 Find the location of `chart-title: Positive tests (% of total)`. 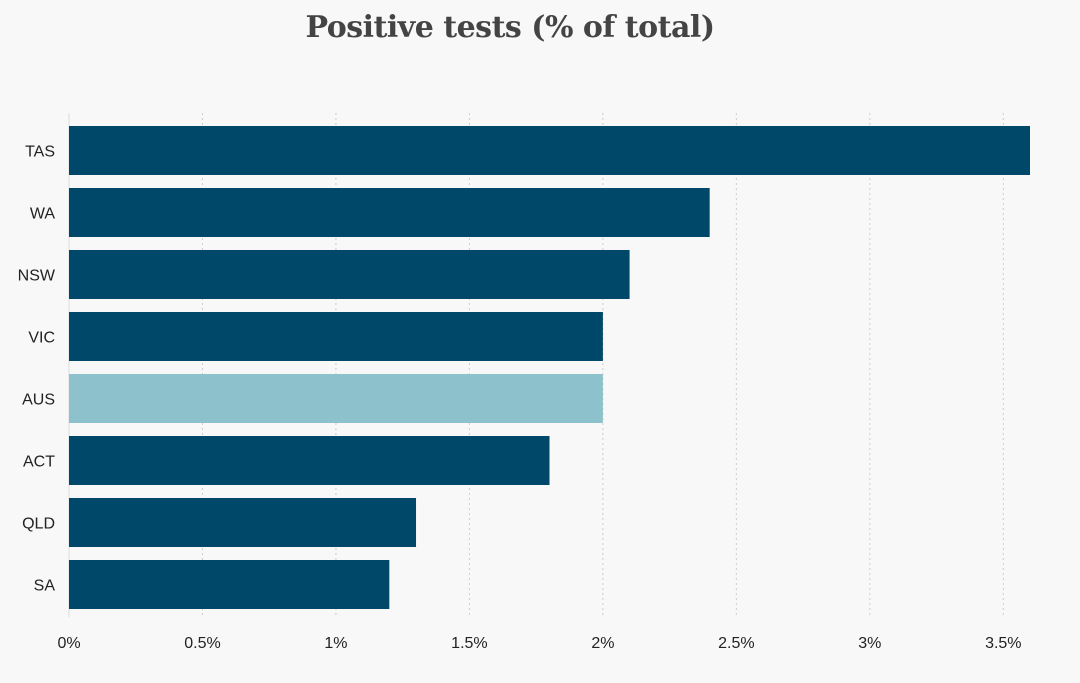

chart-title: Positive tests (% of total) is located at coordinates (510, 27).